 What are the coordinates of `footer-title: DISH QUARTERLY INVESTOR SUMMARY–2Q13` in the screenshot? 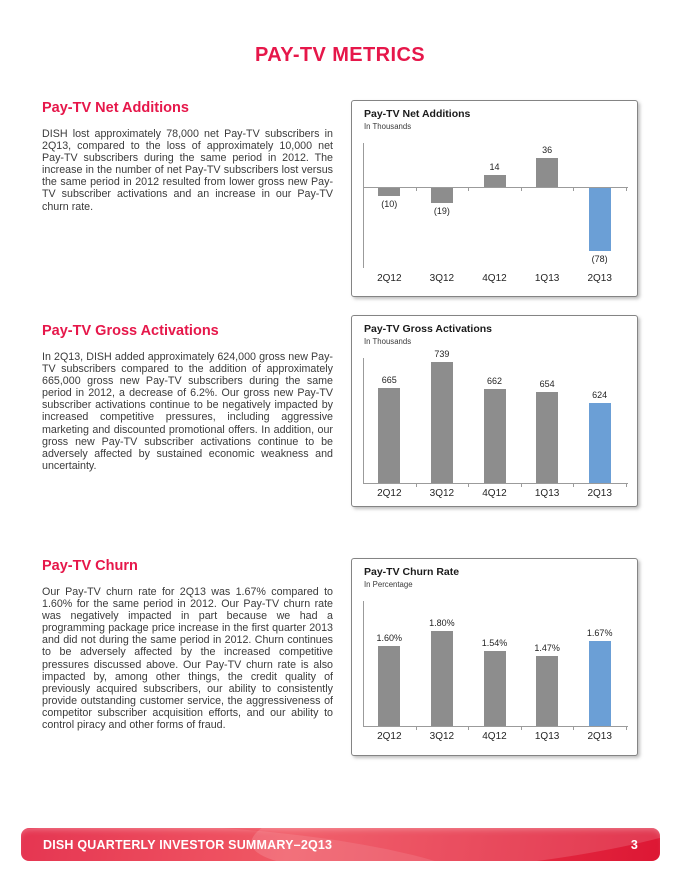 It's located at (188, 844).